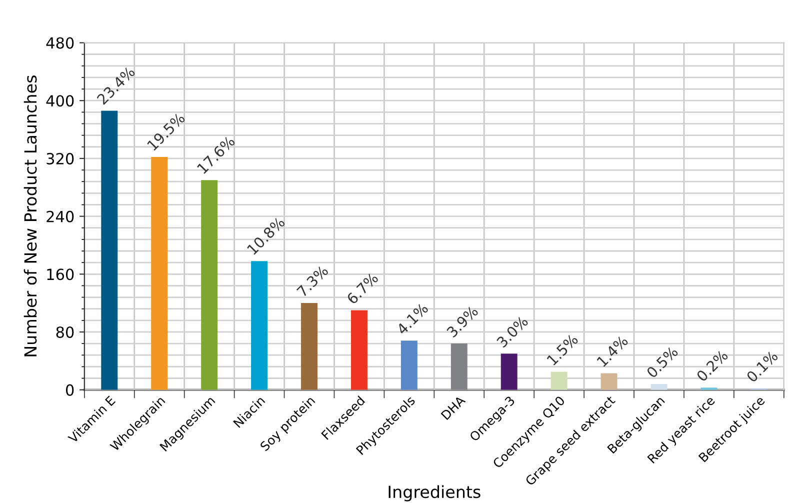  What do you see at coordinates (65, 332) in the screenshot?
I see `y-tick-label: 80` at bounding box center [65, 332].